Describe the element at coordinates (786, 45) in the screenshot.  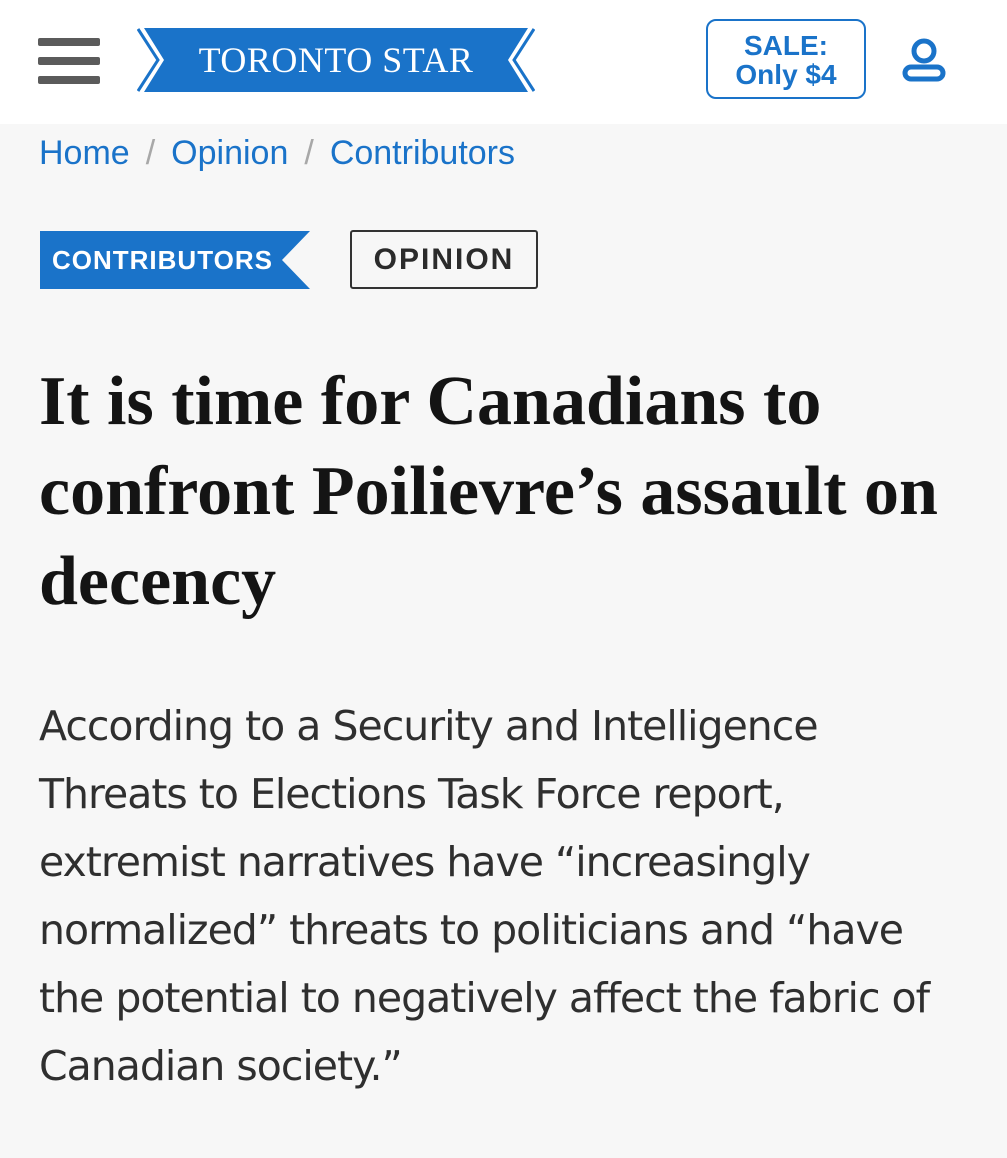
I see `sale-label: SALE:` at that location.